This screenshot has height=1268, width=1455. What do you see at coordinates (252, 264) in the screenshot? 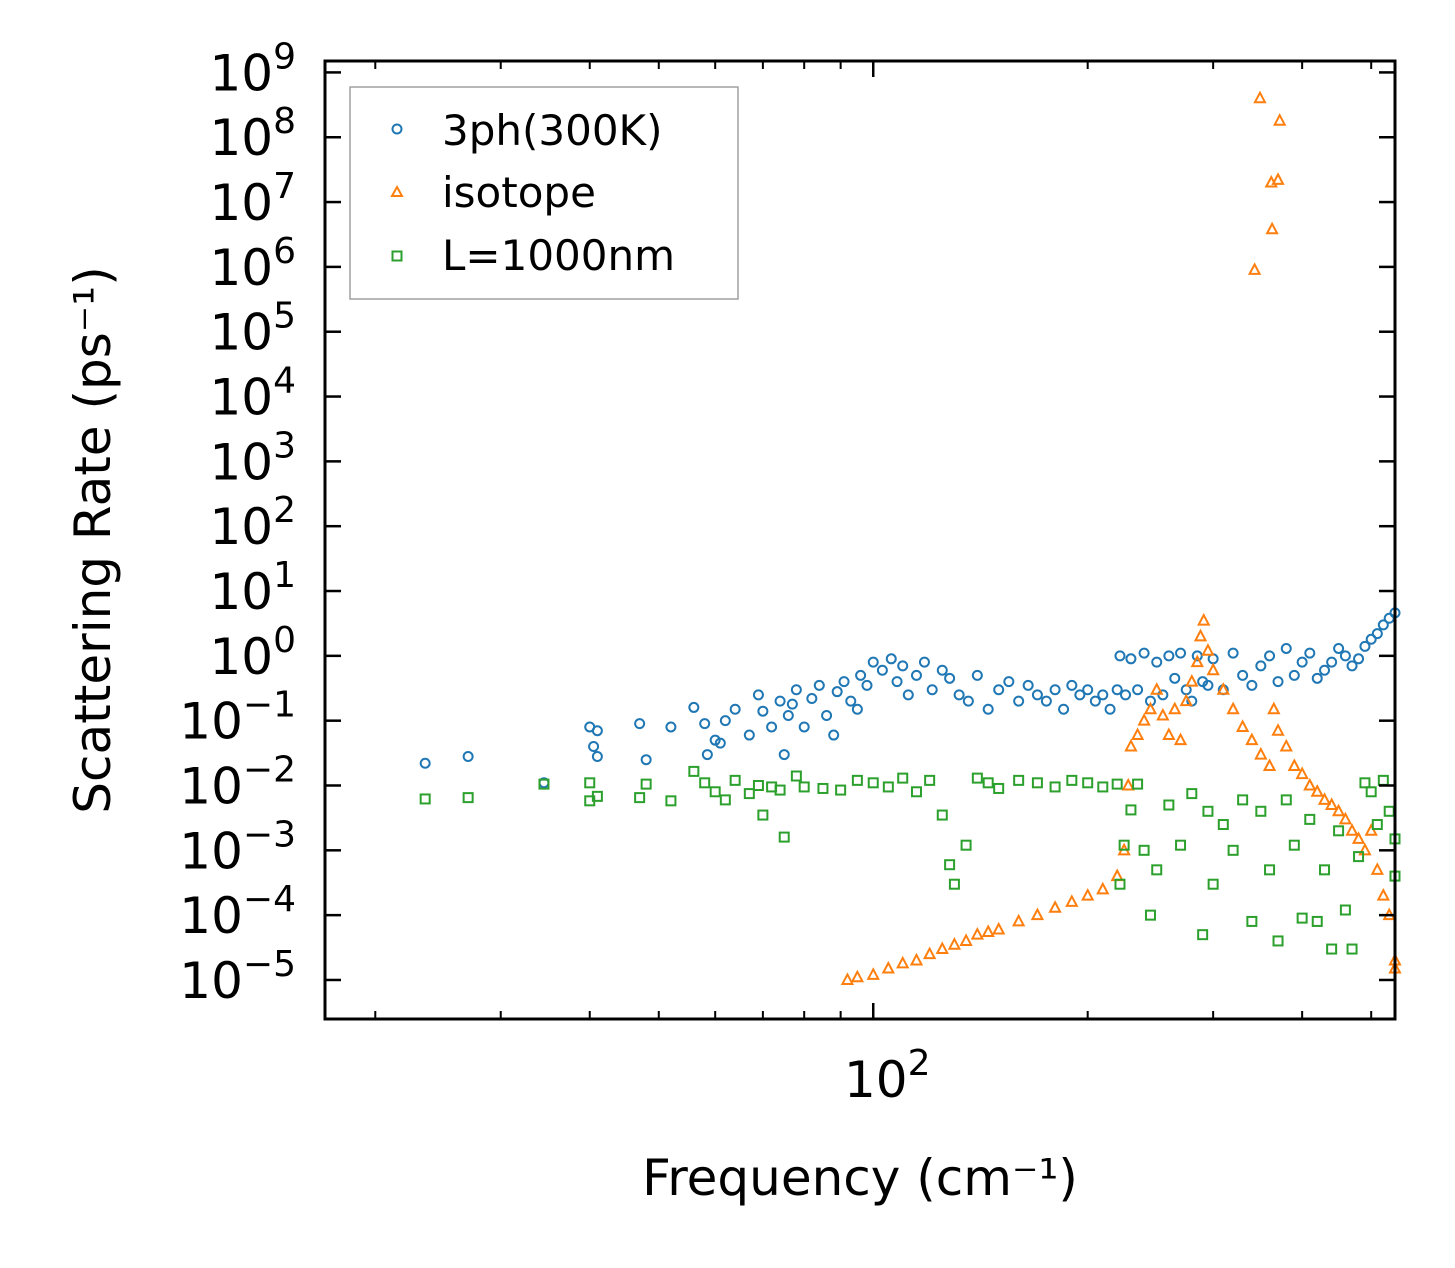
I see `y-tick-label: 10⁶` at bounding box center [252, 264].